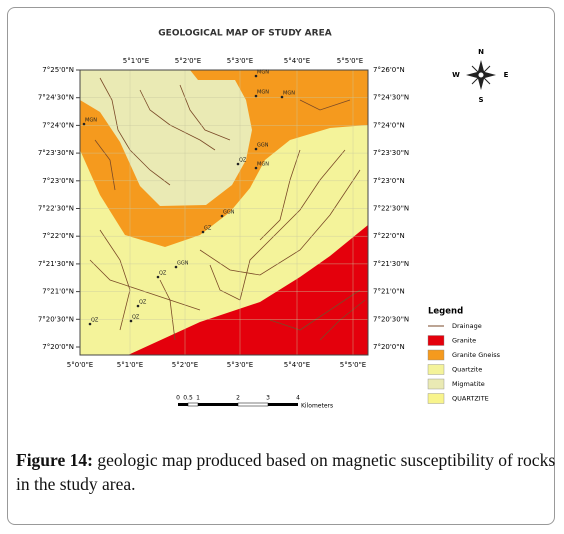 The width and height of the screenshot is (564, 534). I want to click on granite-area, so click(248, 290).